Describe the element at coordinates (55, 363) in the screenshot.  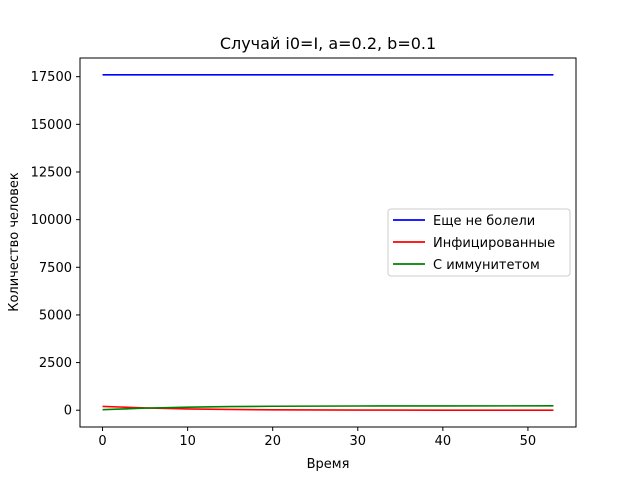
I see `y-tick-label: 2500` at that location.